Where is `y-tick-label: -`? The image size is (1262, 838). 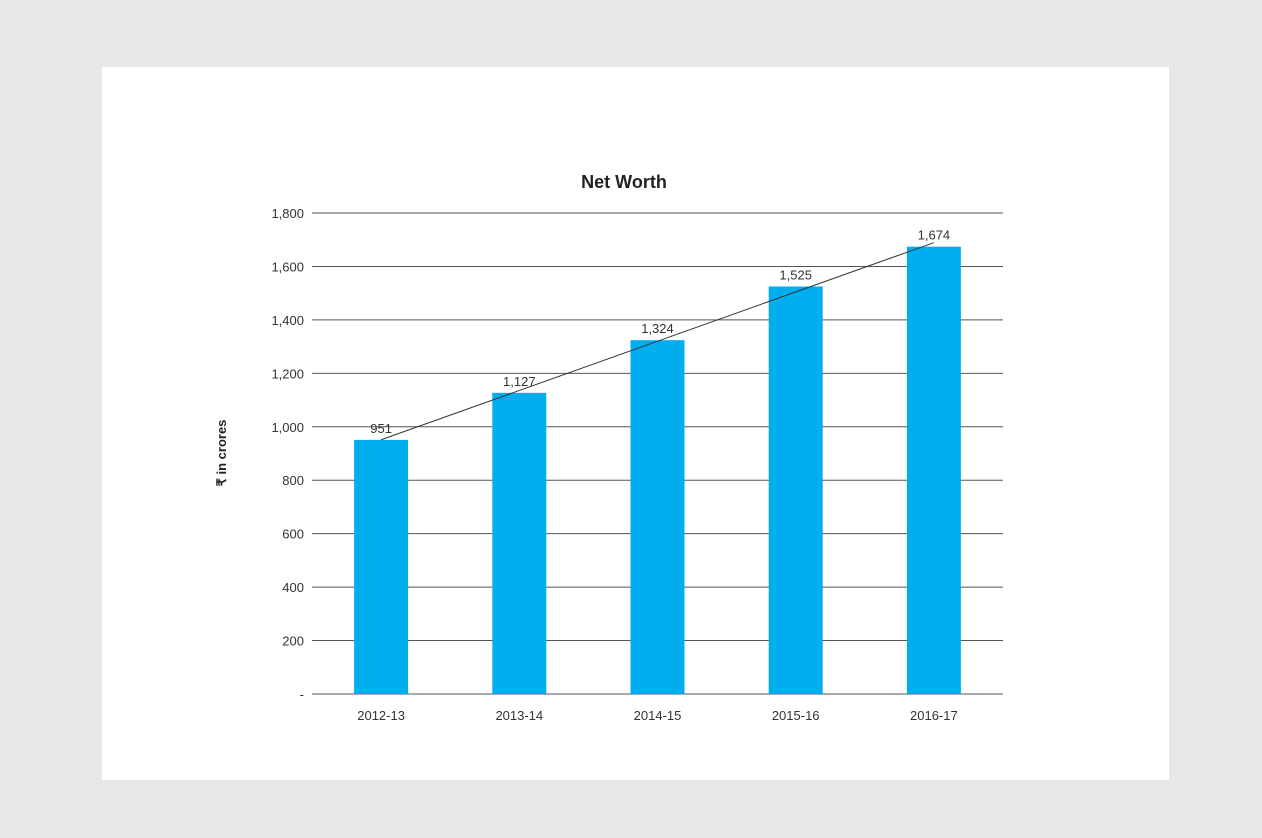
y-tick-label: - is located at coordinates (302, 694).